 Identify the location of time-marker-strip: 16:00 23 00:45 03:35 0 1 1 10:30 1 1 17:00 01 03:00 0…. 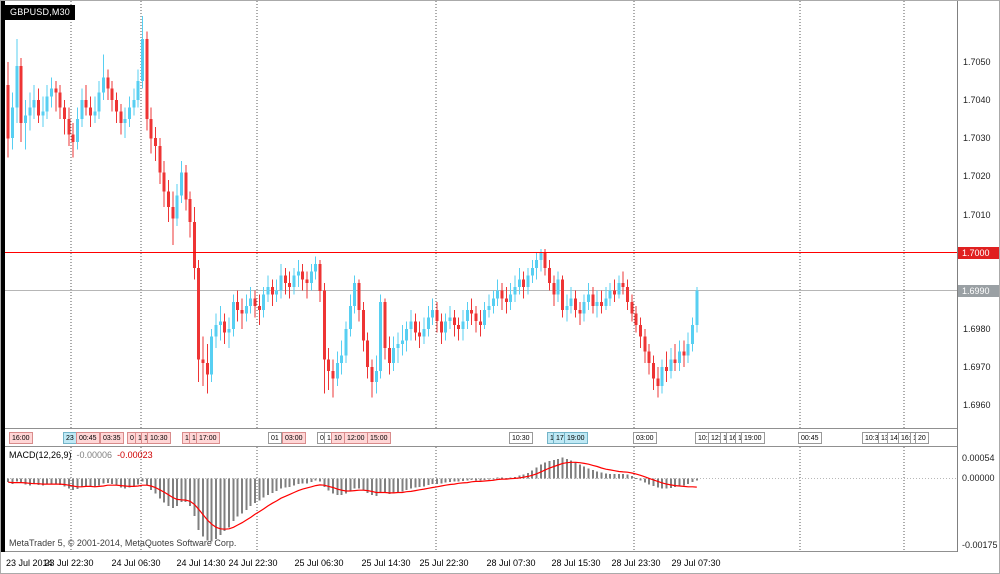
(479, 437).